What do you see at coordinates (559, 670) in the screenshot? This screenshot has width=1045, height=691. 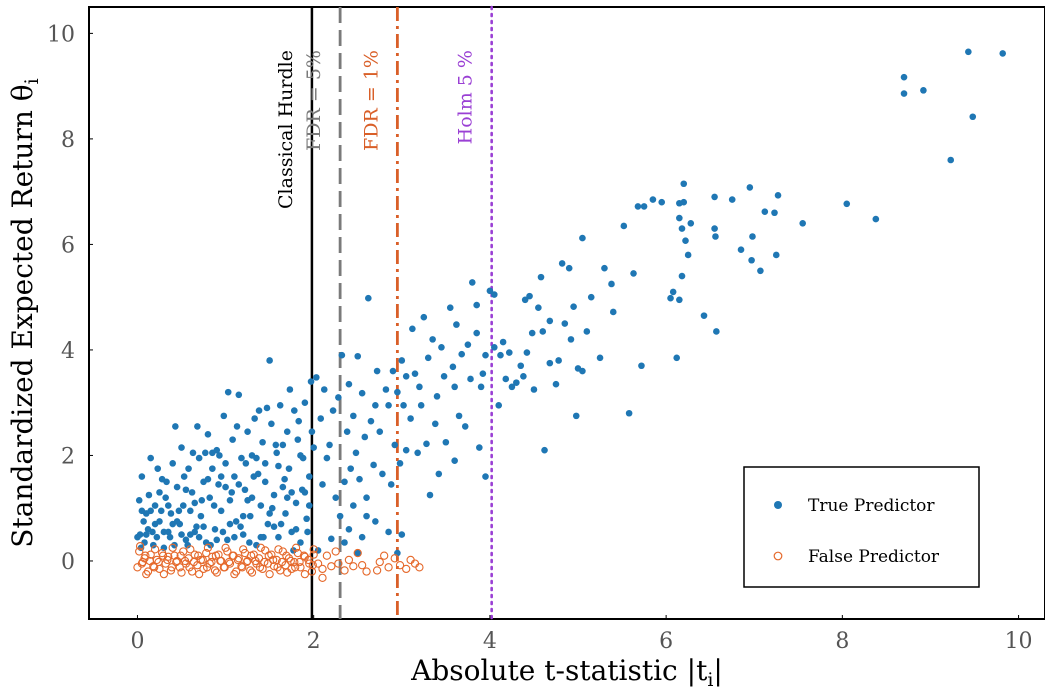 I see `x-axis-title-main: Absolute t-statistic |t` at bounding box center [559, 670].